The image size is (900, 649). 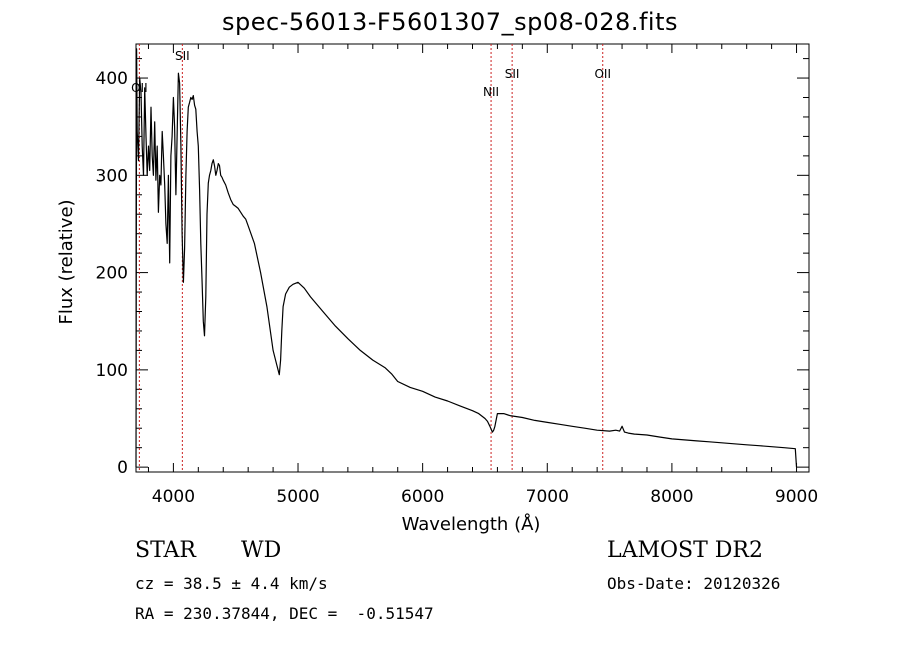 What do you see at coordinates (112, 79) in the screenshot?
I see `y-tick-label: 400` at bounding box center [112, 79].